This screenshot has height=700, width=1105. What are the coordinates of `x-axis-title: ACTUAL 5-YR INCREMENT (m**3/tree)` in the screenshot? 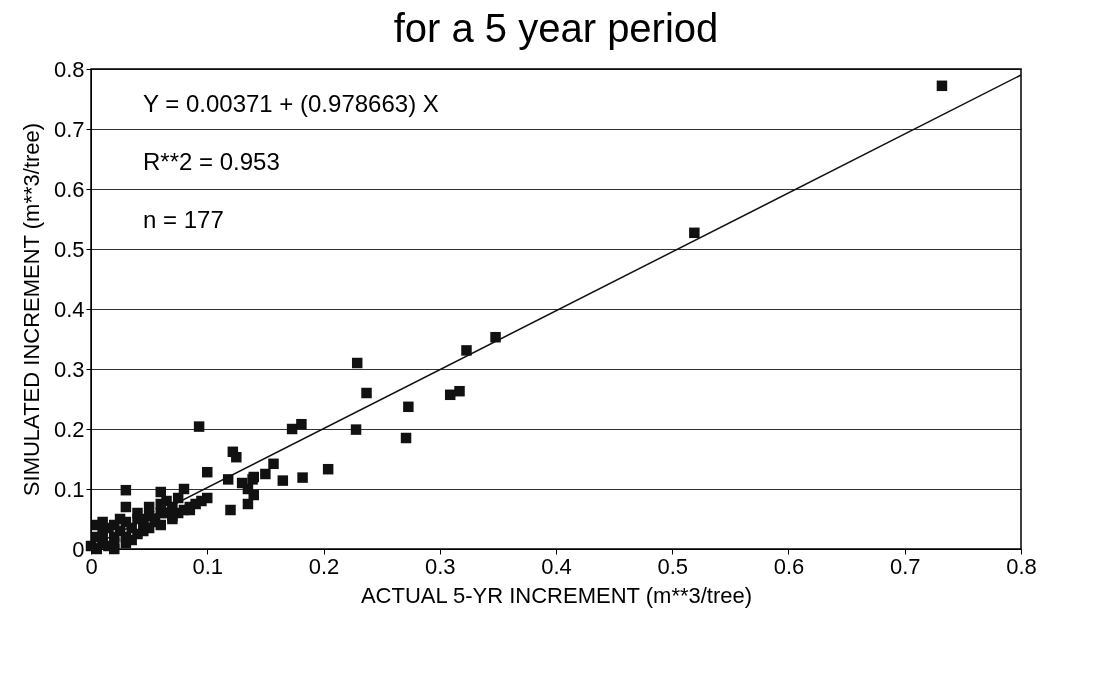 It's located at (556, 595).